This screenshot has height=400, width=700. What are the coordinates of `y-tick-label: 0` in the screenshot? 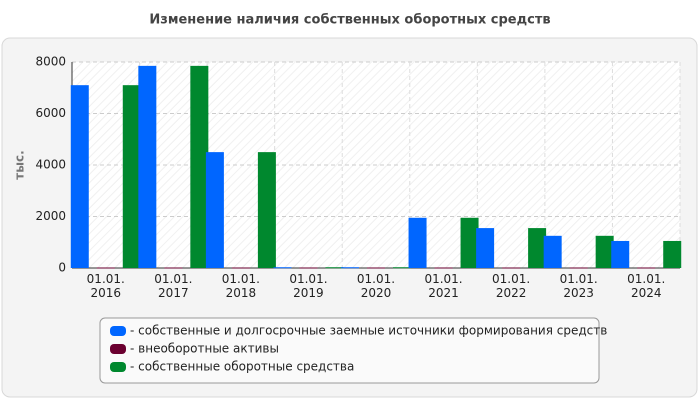 It's located at (62, 268).